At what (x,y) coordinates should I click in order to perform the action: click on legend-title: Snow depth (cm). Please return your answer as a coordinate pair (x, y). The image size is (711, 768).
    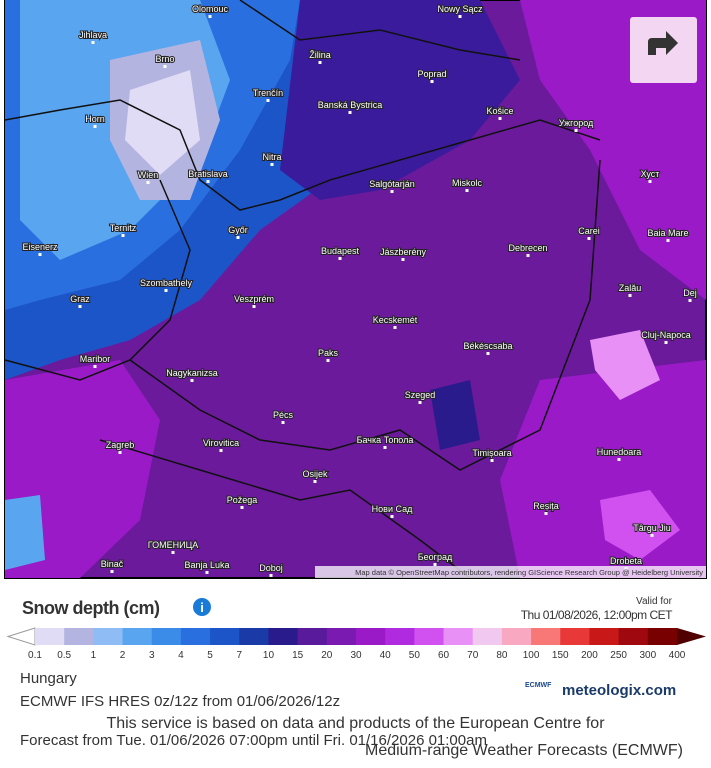
    Looking at the image, I should click on (91, 608).